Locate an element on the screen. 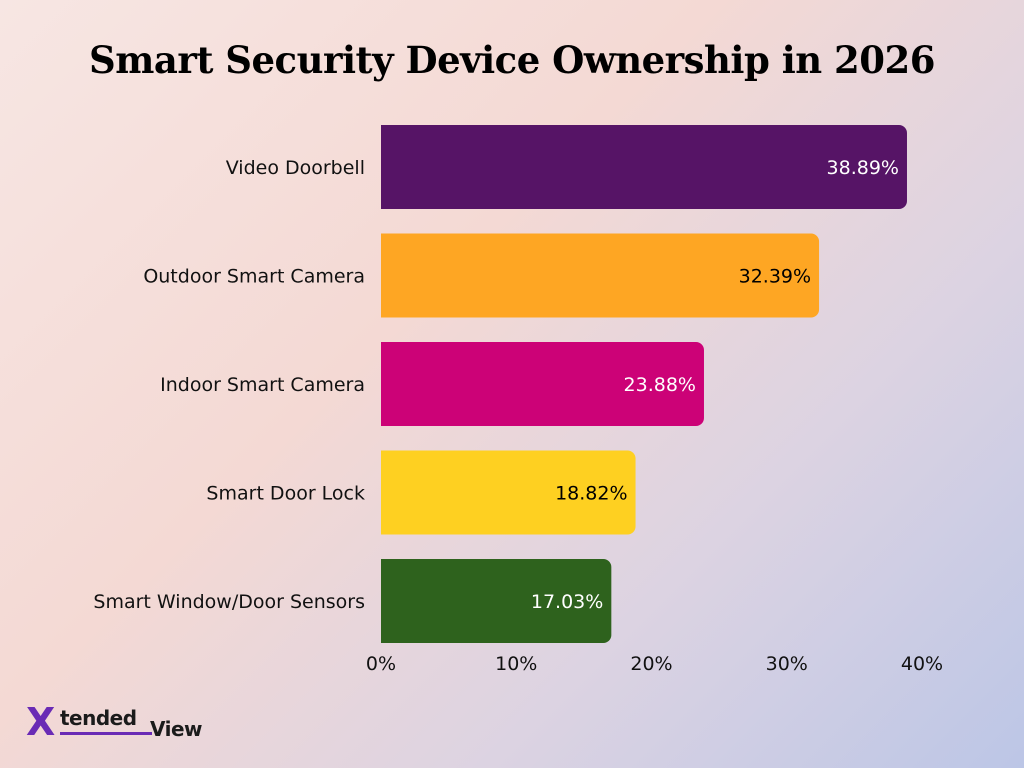  bar-base-indoor-smart-camera is located at coordinates (386, 384).